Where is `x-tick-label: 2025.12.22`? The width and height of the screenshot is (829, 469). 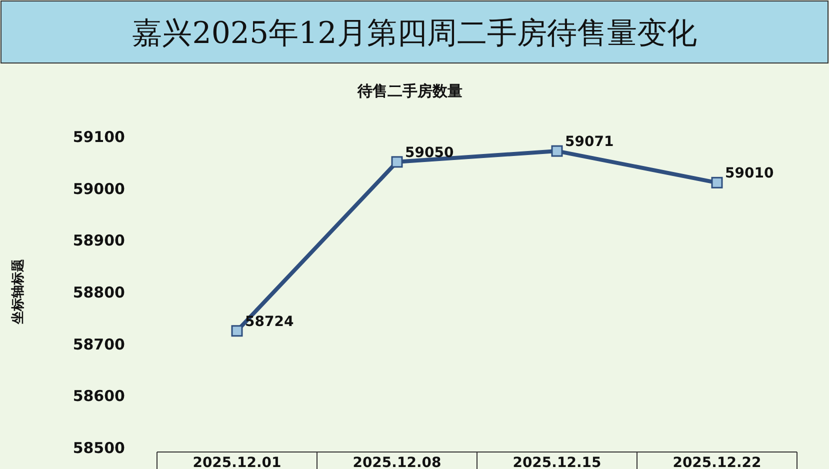
x-tick-label: 2025.12.22 is located at coordinates (717, 462).